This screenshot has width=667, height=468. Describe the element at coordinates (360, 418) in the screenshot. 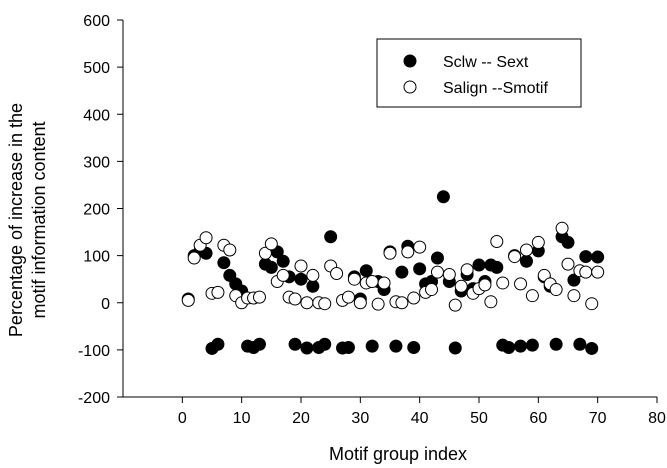

I see `x-tick-label: 30` at that location.